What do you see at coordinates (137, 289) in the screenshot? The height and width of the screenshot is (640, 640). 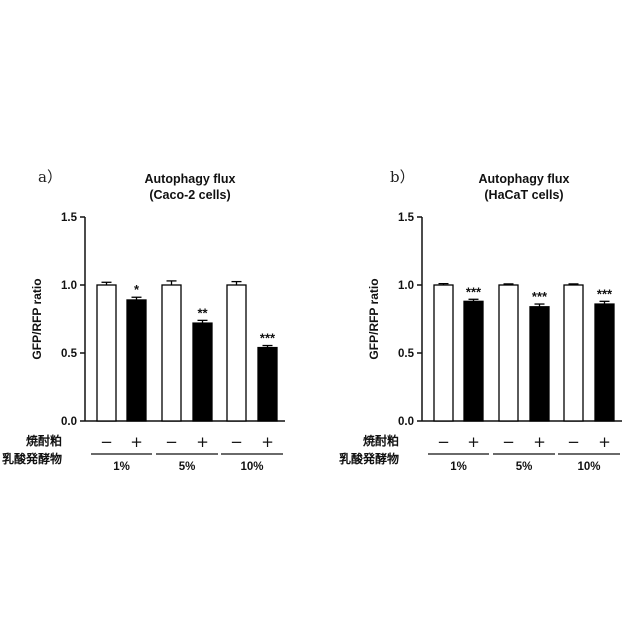 I see `significance-marker: *` at bounding box center [137, 289].